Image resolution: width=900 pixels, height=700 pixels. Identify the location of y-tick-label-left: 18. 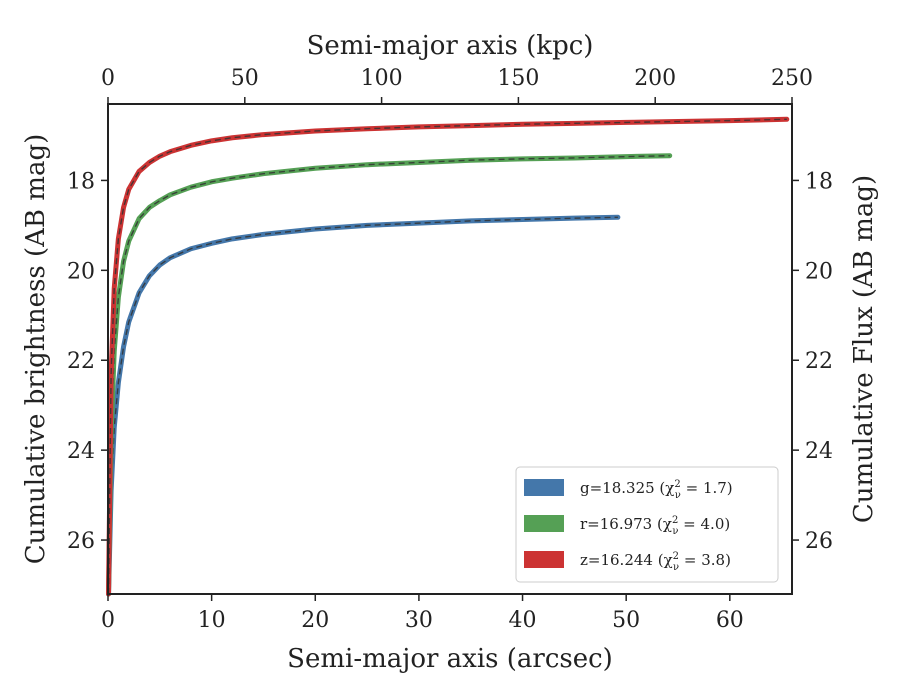
(81, 181).